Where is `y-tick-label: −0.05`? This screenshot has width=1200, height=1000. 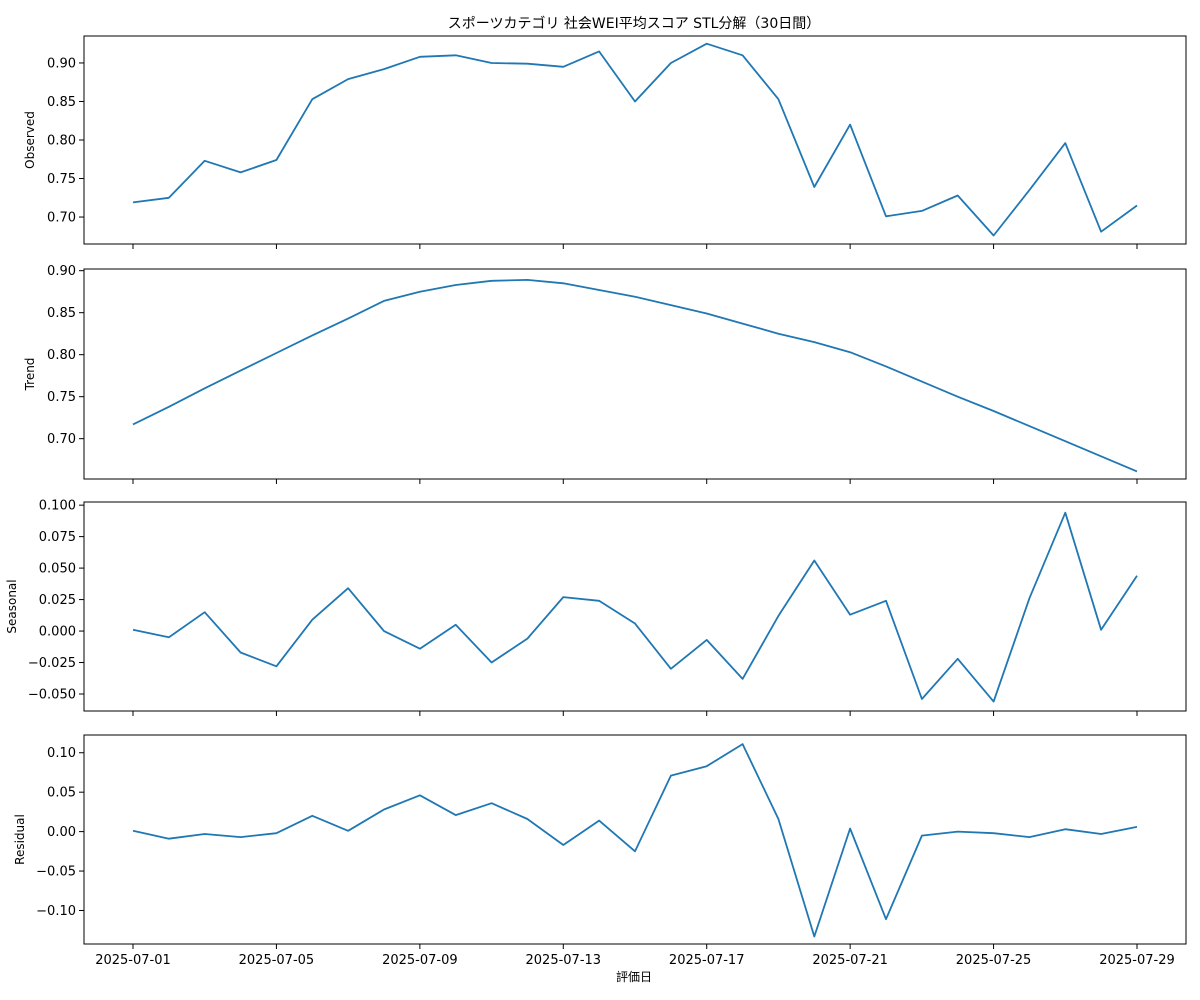
y-tick-label: −0.05 is located at coordinates (56, 872).